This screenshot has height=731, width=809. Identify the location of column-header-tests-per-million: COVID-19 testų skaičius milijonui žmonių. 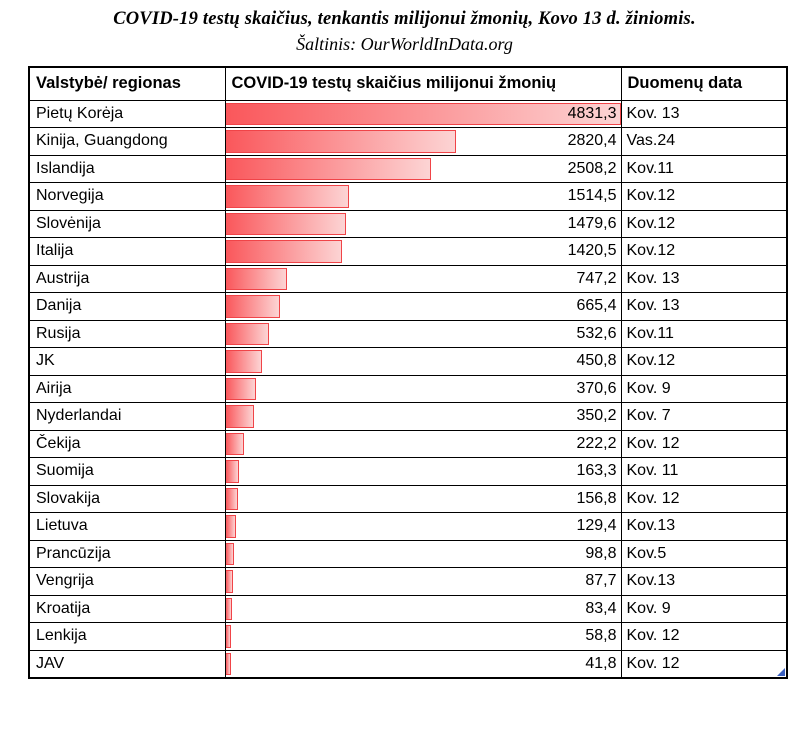
(423, 83).